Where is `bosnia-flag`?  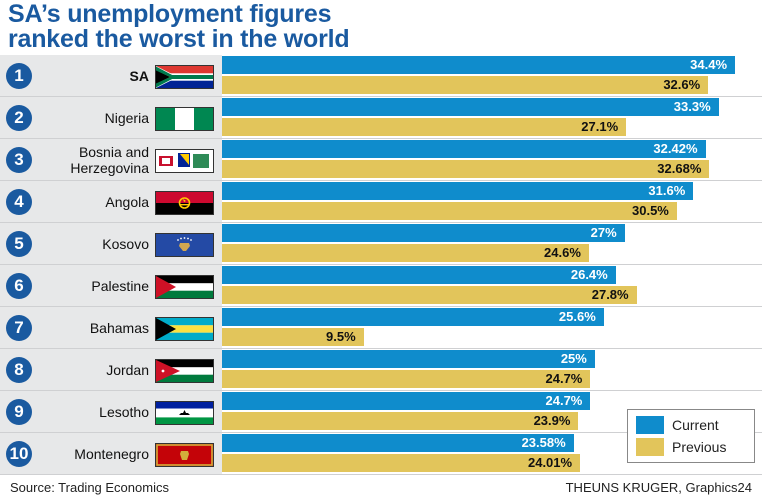
bosnia-flag is located at coordinates (184, 161).